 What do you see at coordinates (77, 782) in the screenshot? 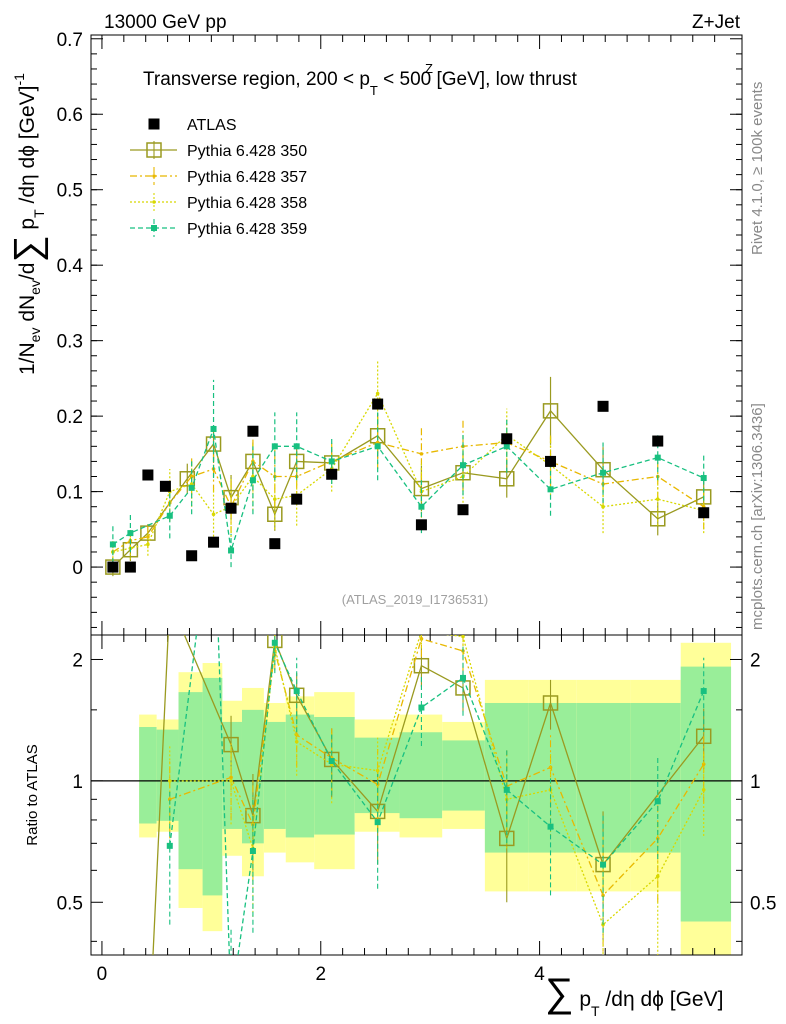
I see `ratio-tick-label: 1` at bounding box center [77, 782].